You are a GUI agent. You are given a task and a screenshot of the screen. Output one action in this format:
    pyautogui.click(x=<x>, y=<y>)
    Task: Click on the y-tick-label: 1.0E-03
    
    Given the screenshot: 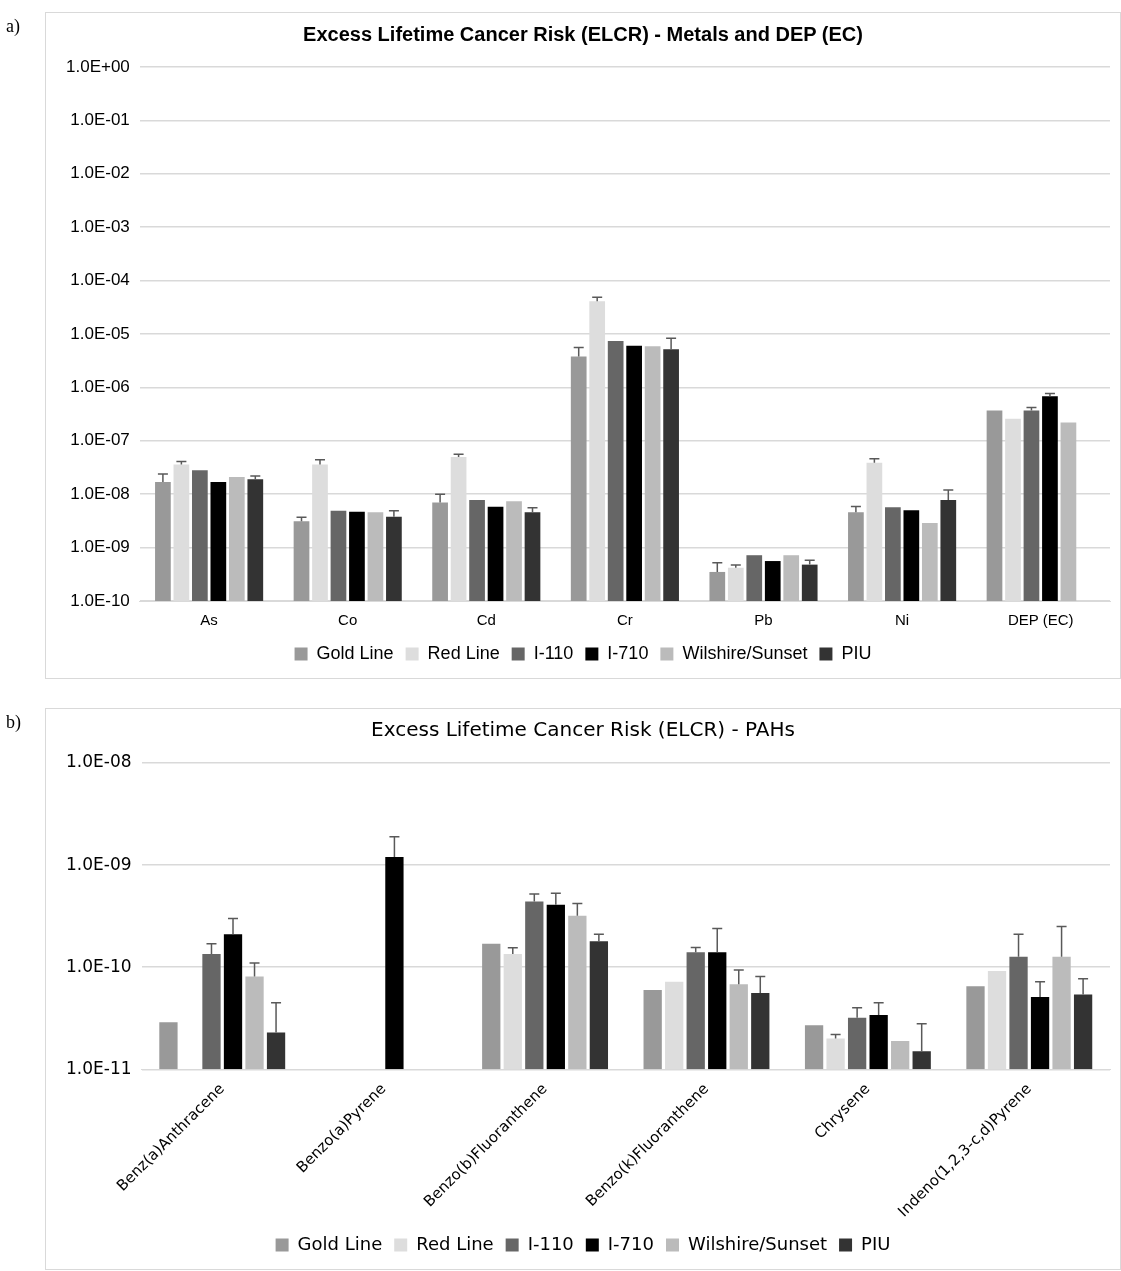 What is the action you would take?
    pyautogui.click(x=100, y=226)
    